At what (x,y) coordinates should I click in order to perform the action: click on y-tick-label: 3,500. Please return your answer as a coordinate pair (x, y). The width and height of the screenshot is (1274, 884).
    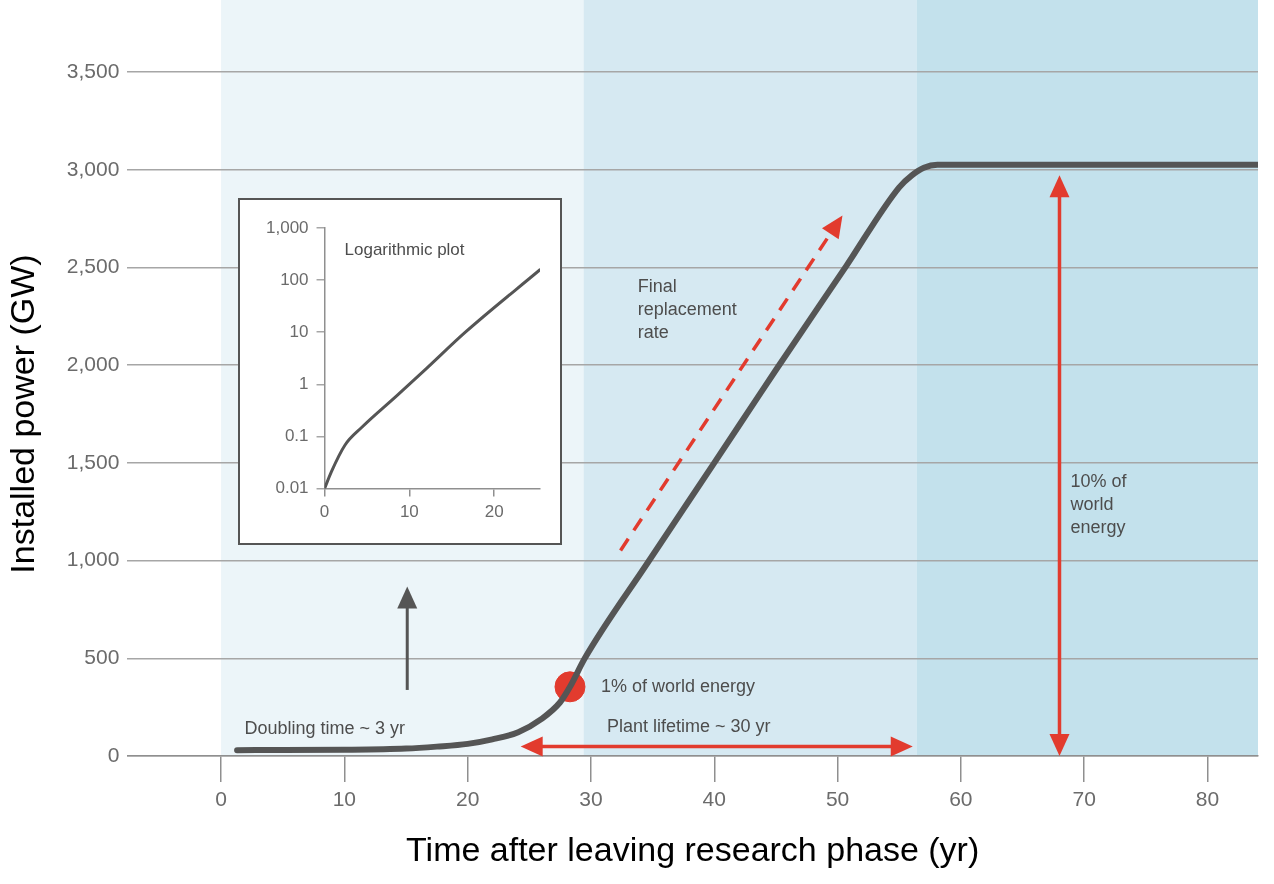
    Looking at the image, I should click on (93, 70).